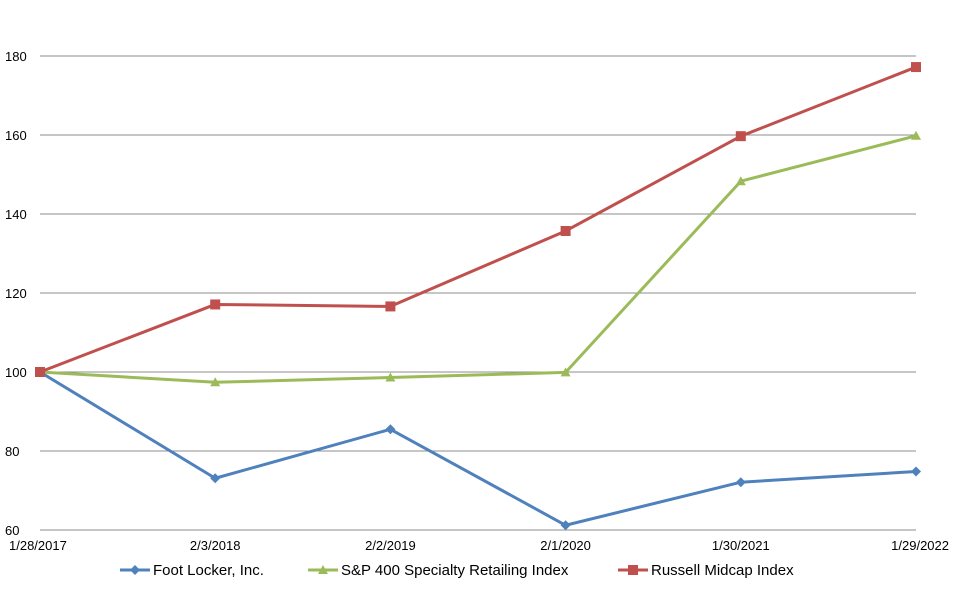 The height and width of the screenshot is (594, 958). I want to click on legend-item: Russell Midcap Index, so click(706, 570).